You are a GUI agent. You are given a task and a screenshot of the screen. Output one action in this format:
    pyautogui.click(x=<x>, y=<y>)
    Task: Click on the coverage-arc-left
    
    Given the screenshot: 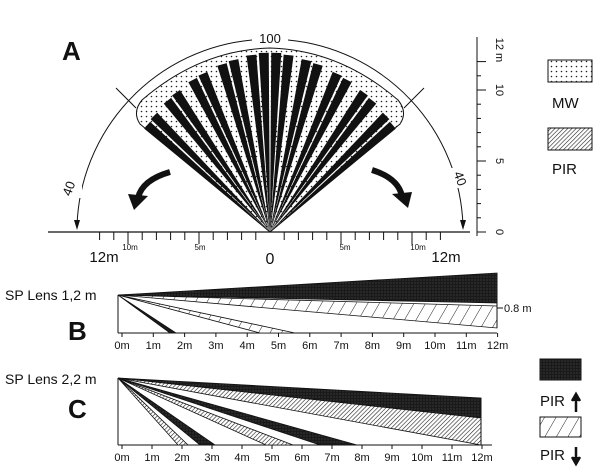 What is the action you would take?
    pyautogui.click(x=164, y=133)
    